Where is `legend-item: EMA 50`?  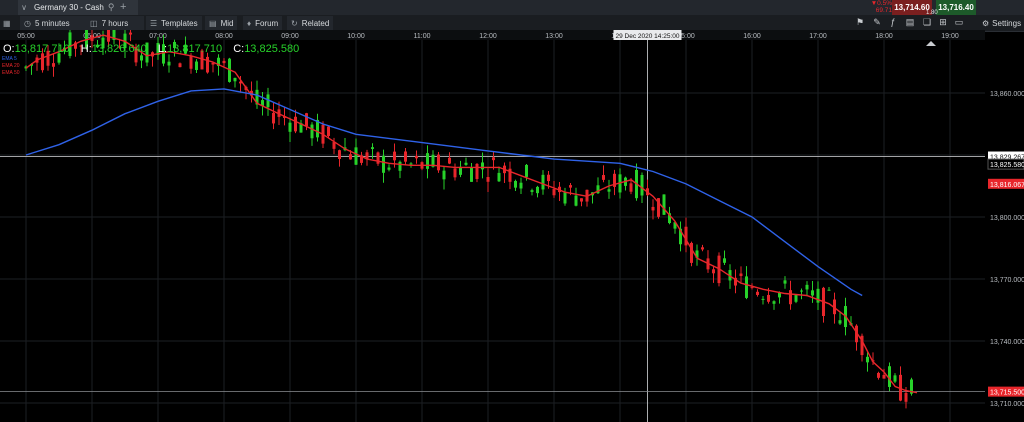
legend-item: EMA 50 is located at coordinates (11, 73).